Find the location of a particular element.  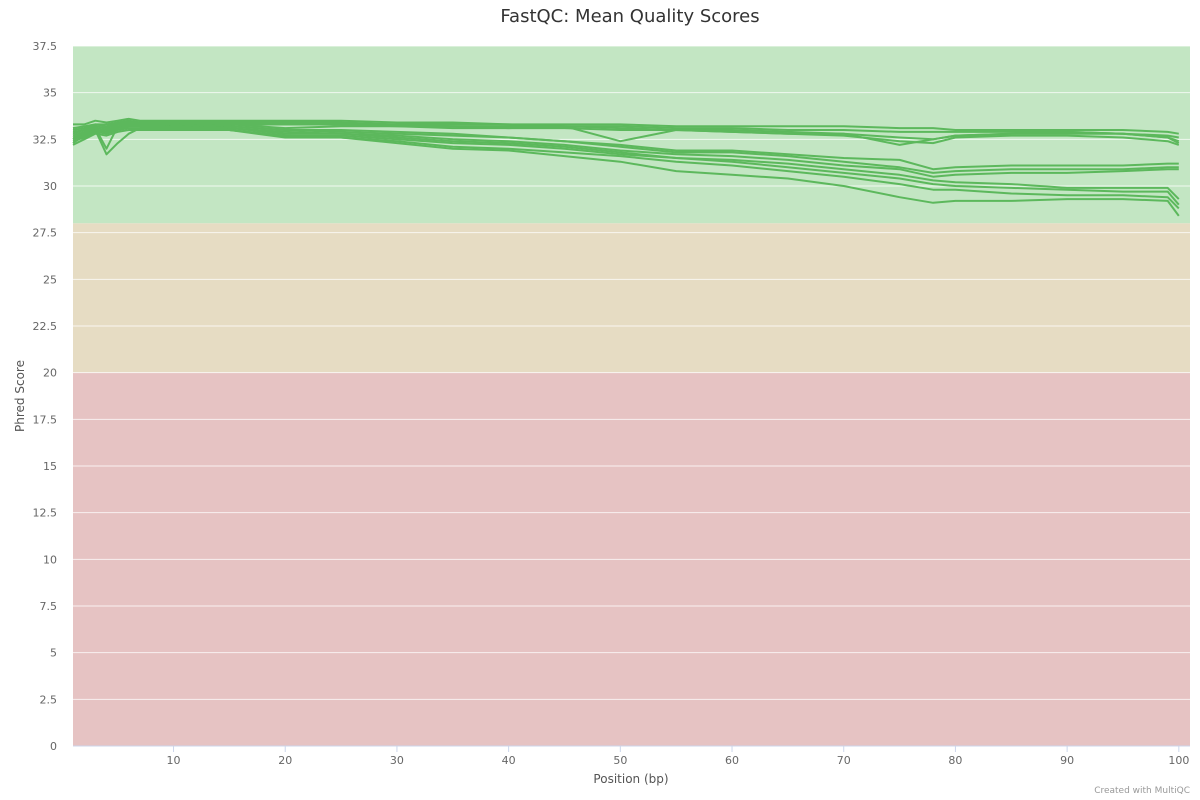

y-tick-label: 15 is located at coordinates (50, 466).